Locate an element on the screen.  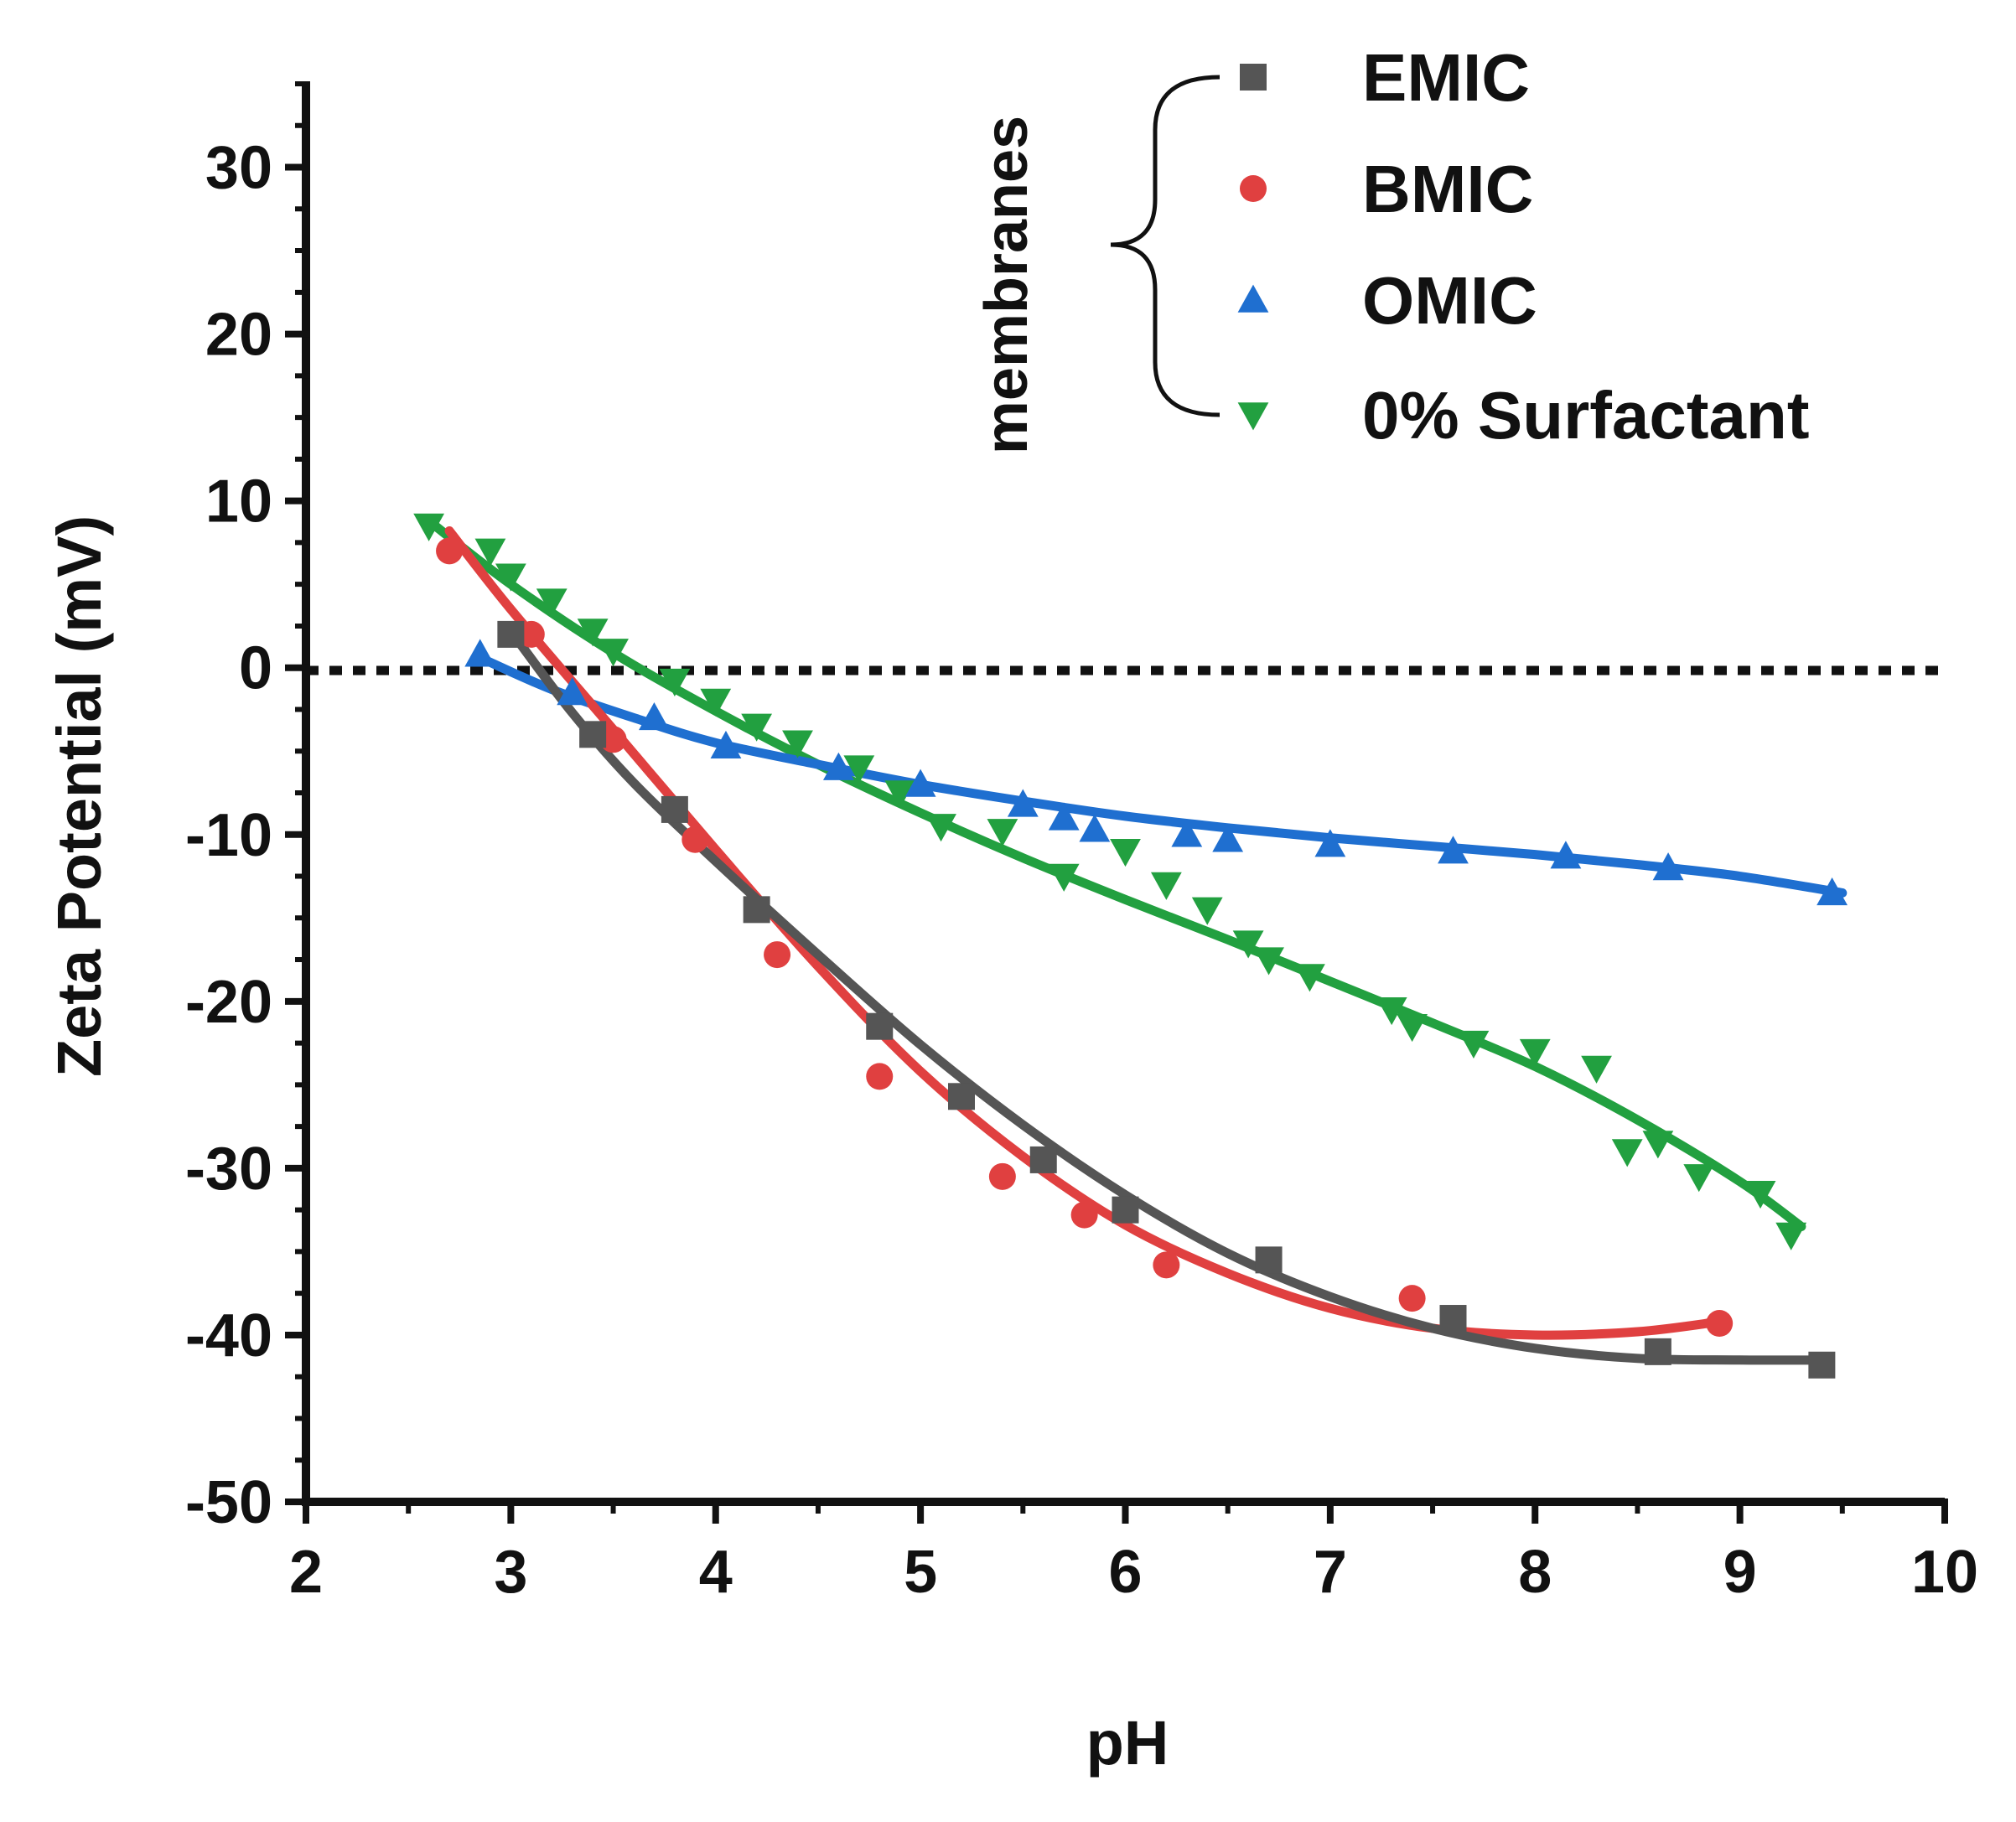
legend-label-0-surfactant: 0% Surfactant is located at coordinates (1586, 415).